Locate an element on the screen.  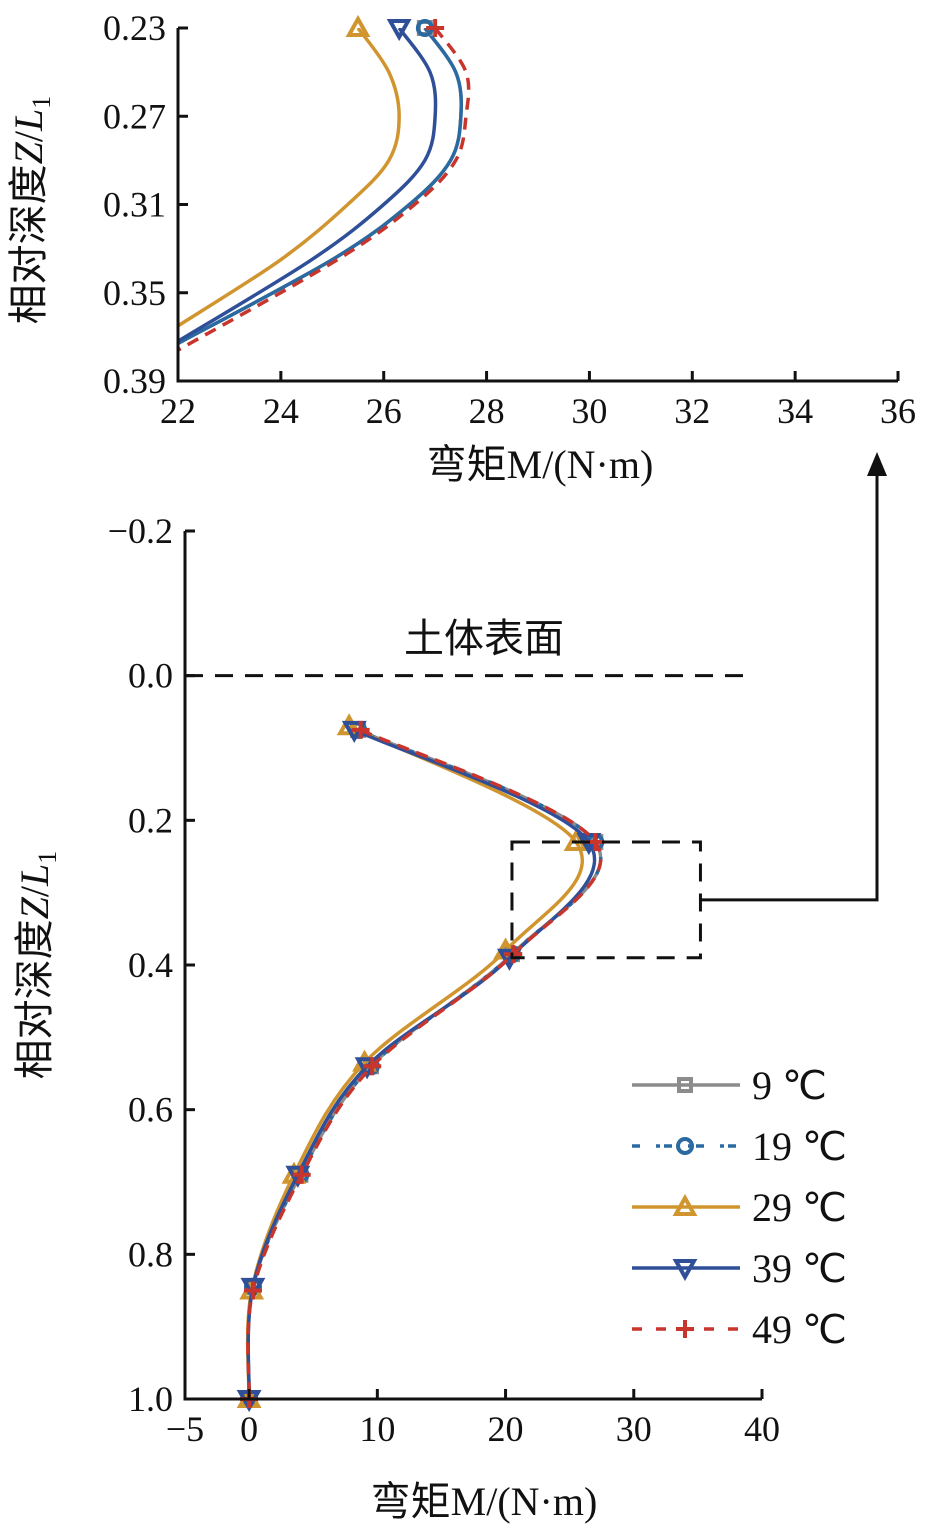
y-tick-label: 0.0 is located at coordinates (150, 676).